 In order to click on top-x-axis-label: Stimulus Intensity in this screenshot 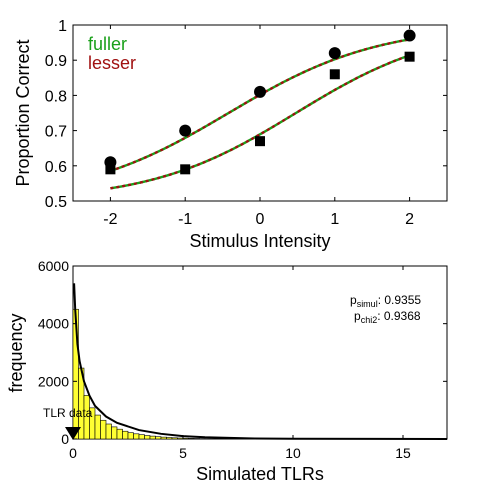, I will do `click(259, 241)`.